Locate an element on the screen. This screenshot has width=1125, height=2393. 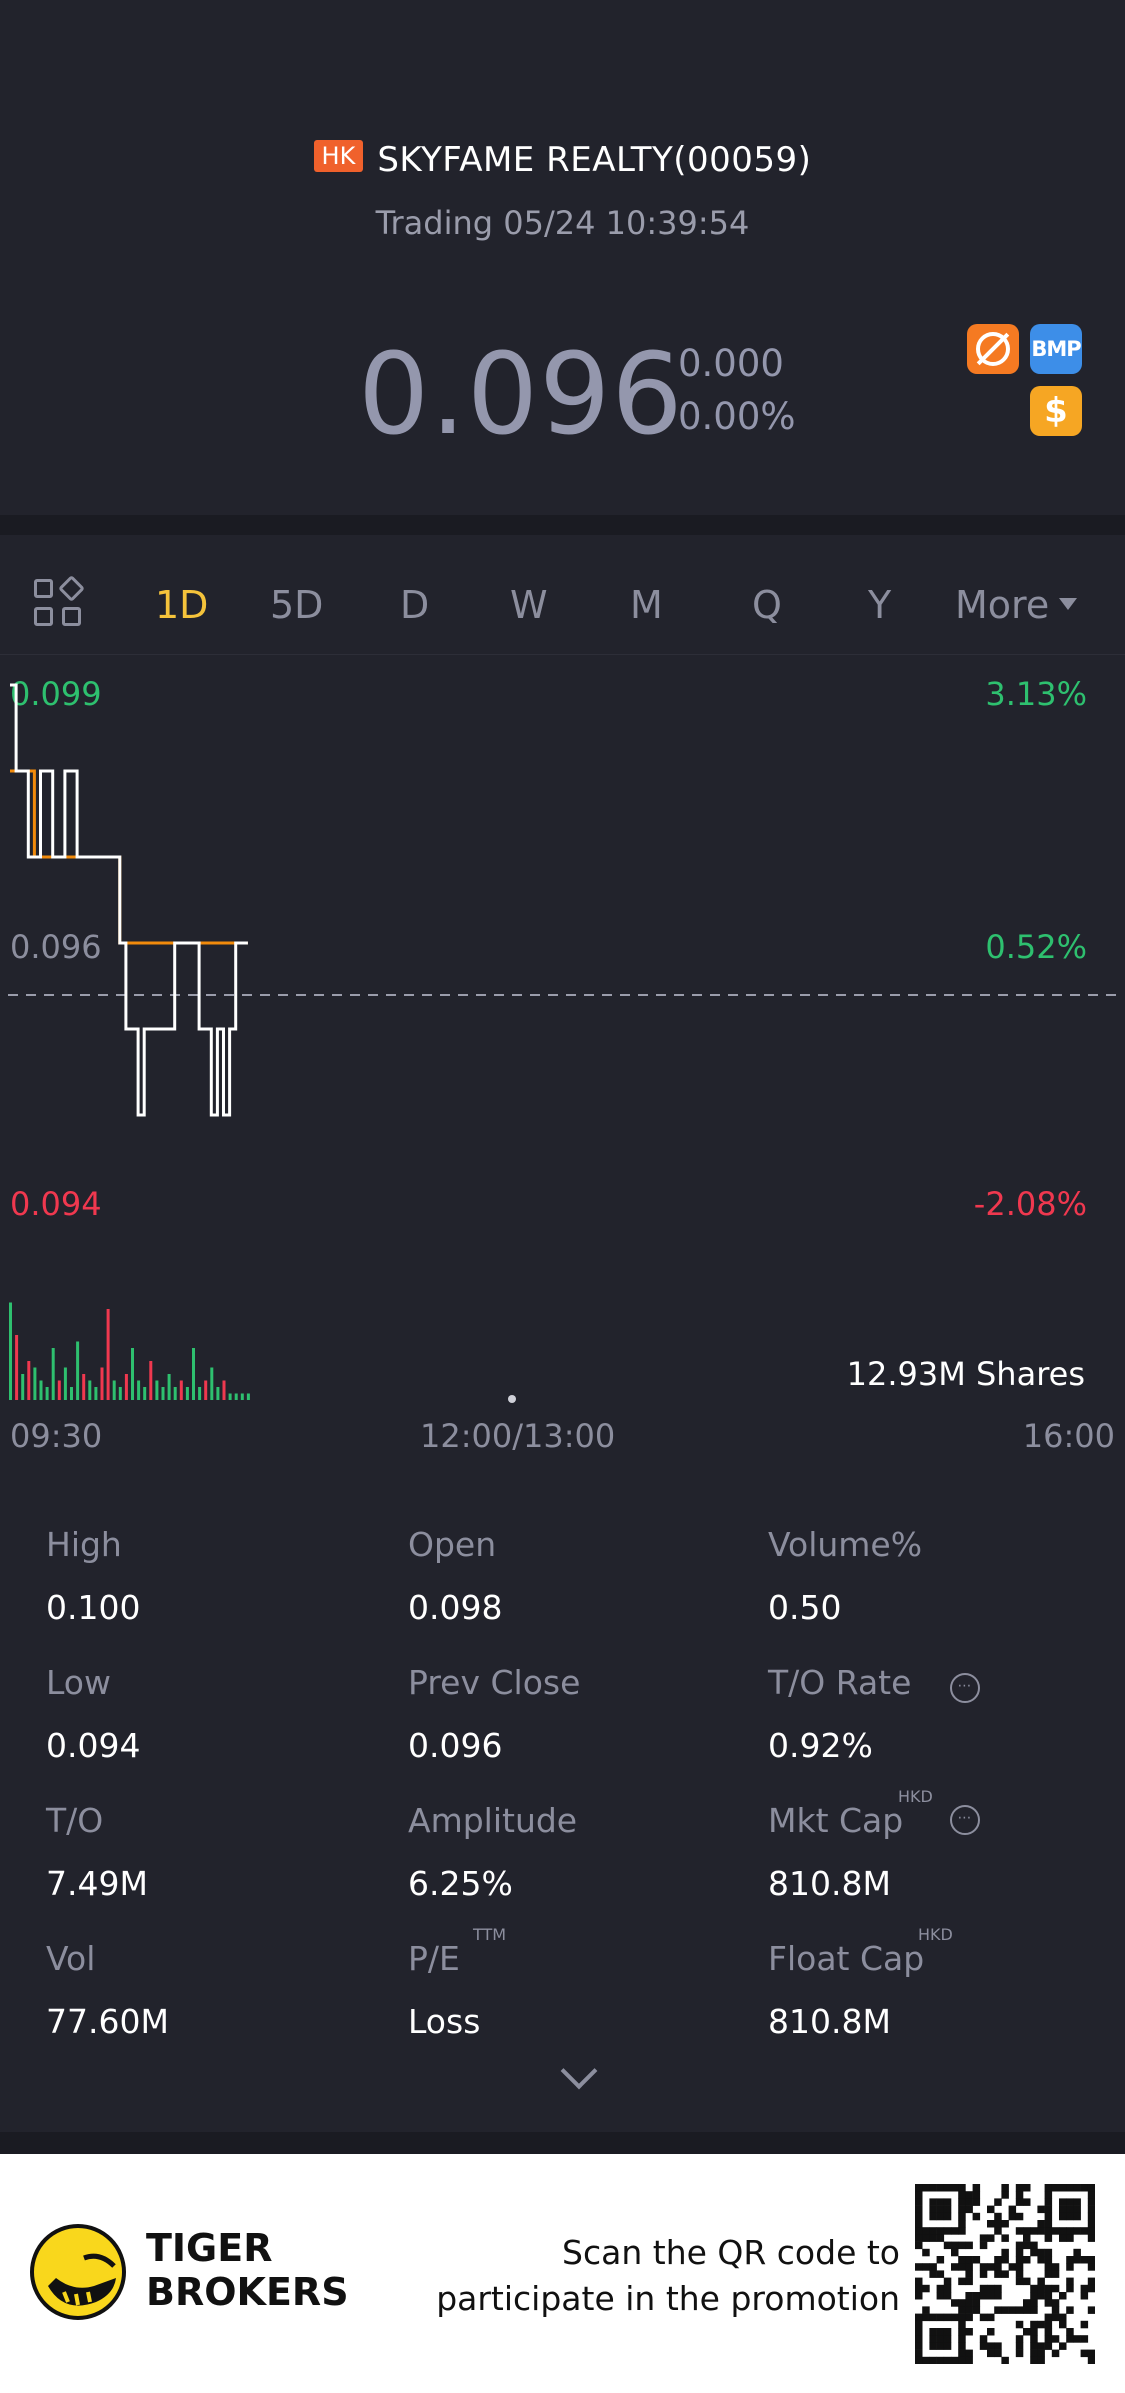
volume-total-label: 12.93M Shares is located at coordinates (965, 1374).